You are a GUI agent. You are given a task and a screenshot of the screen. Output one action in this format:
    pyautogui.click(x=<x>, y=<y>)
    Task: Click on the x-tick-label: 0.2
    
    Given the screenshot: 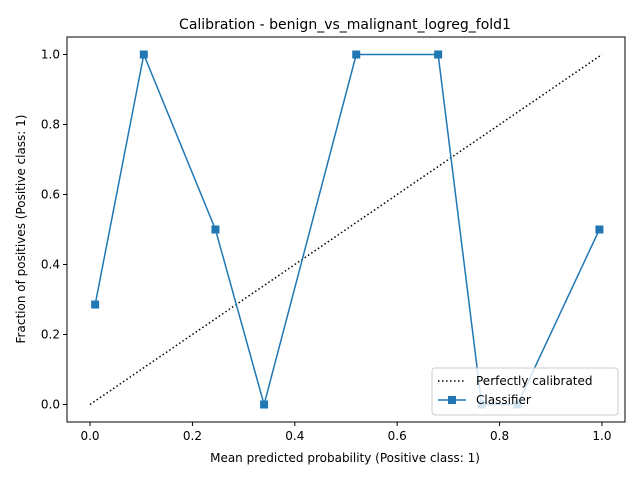 What is the action you would take?
    pyautogui.click(x=192, y=436)
    